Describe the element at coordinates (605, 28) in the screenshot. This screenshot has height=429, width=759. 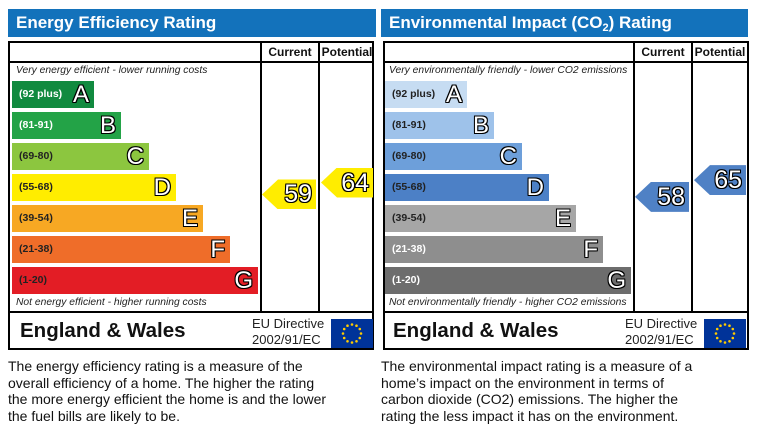
I see `panel-title-subscript: 2` at that location.